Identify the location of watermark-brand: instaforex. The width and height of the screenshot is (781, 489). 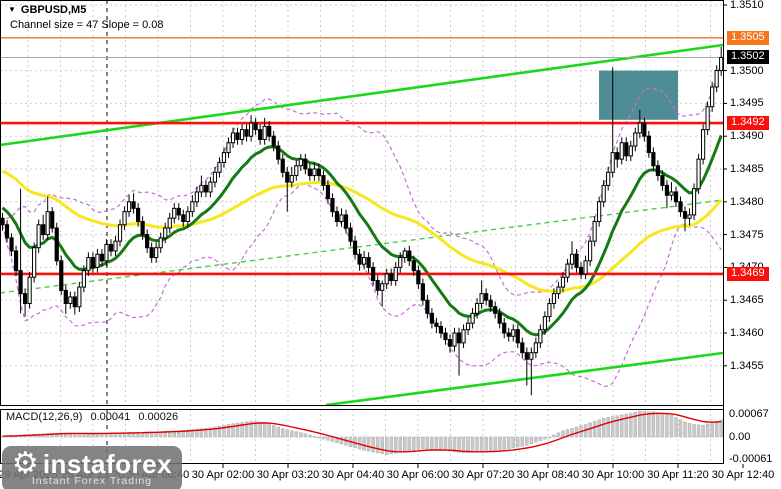
(107, 464).